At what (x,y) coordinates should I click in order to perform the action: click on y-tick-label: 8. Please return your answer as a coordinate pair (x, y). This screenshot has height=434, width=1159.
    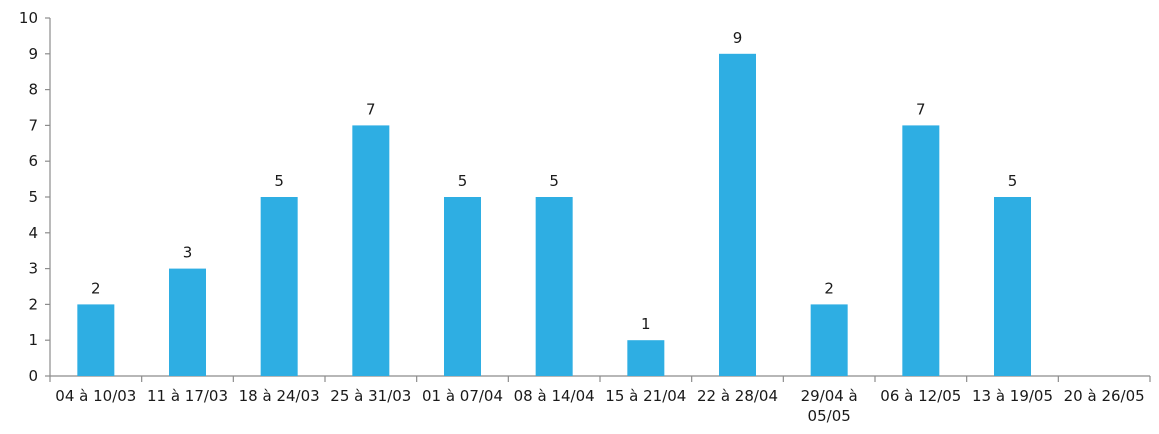
    Looking at the image, I should click on (33, 90).